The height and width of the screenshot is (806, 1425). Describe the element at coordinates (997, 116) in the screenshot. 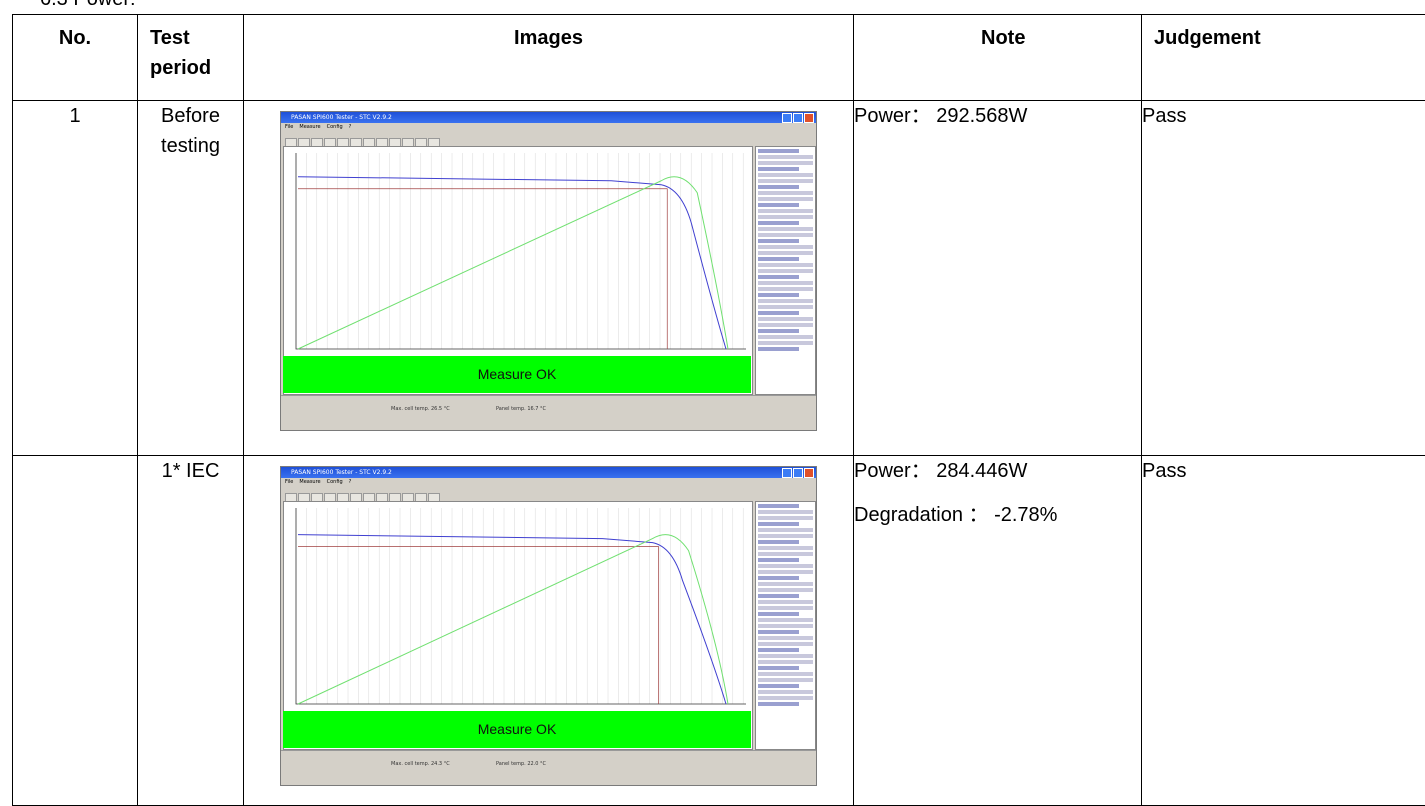

I see `note-power: Power： 292.568W` at that location.